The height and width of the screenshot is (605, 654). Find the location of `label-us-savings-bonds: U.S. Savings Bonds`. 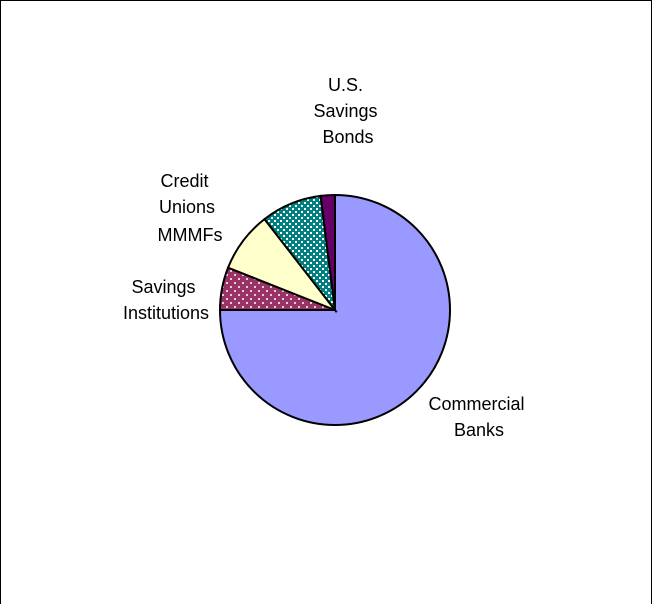

label-us-savings-bonds: U.S. Savings Bonds is located at coordinates (347, 111).